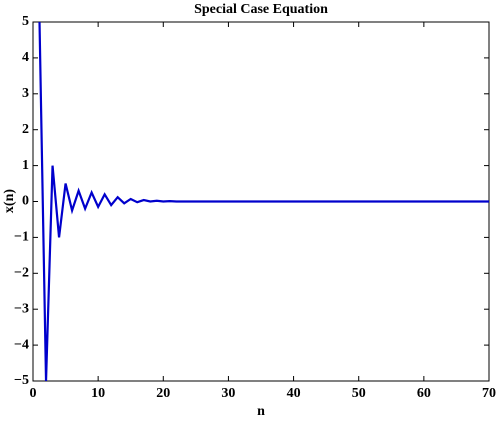  What do you see at coordinates (98, 393) in the screenshot?
I see `x-tick-label: 10` at bounding box center [98, 393].